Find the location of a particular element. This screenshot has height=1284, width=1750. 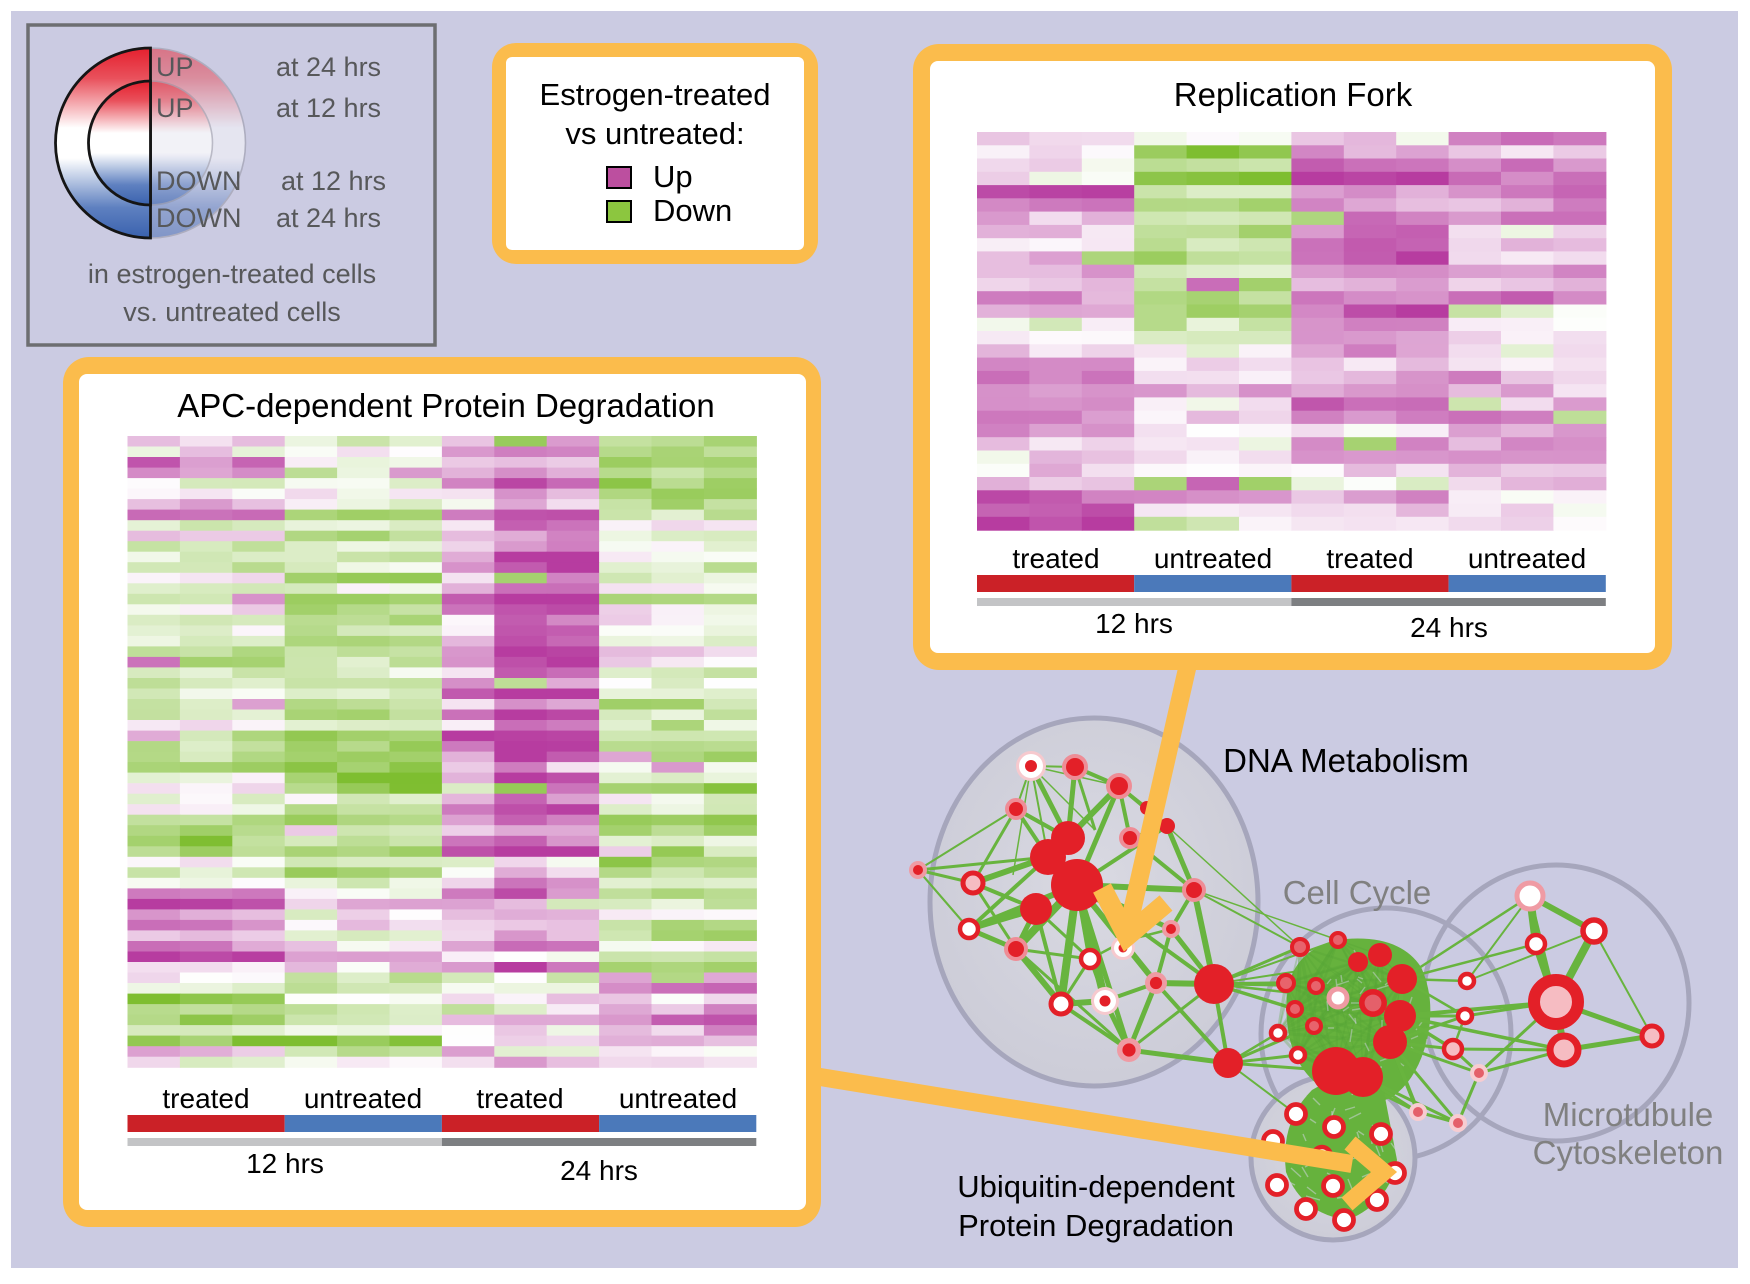

svg-text: Microtubule is located at coordinates (1628, 1114).